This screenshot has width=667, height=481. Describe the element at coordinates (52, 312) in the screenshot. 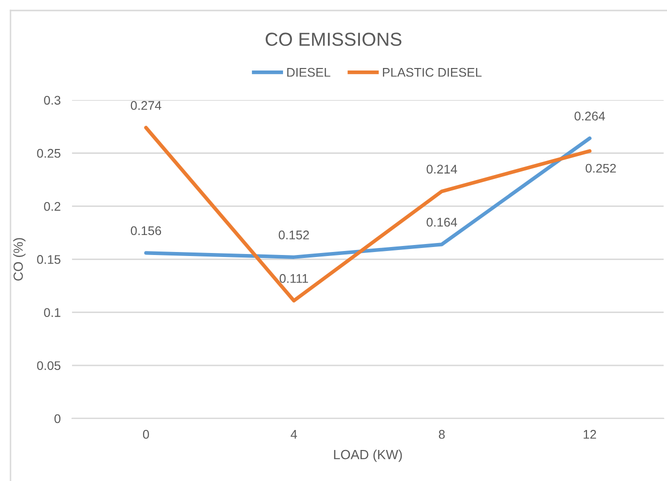

I see `y-tick-label: 0.1` at that location.